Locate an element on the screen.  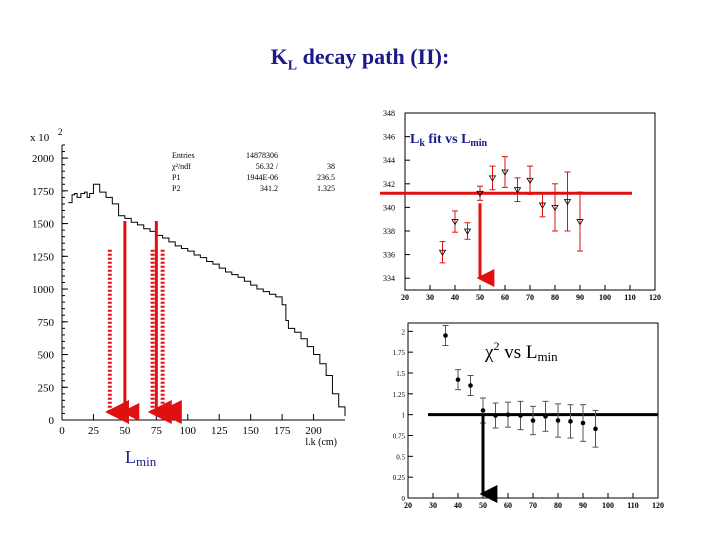
hist-y-tick-label: 2000 is located at coordinates (43, 159).